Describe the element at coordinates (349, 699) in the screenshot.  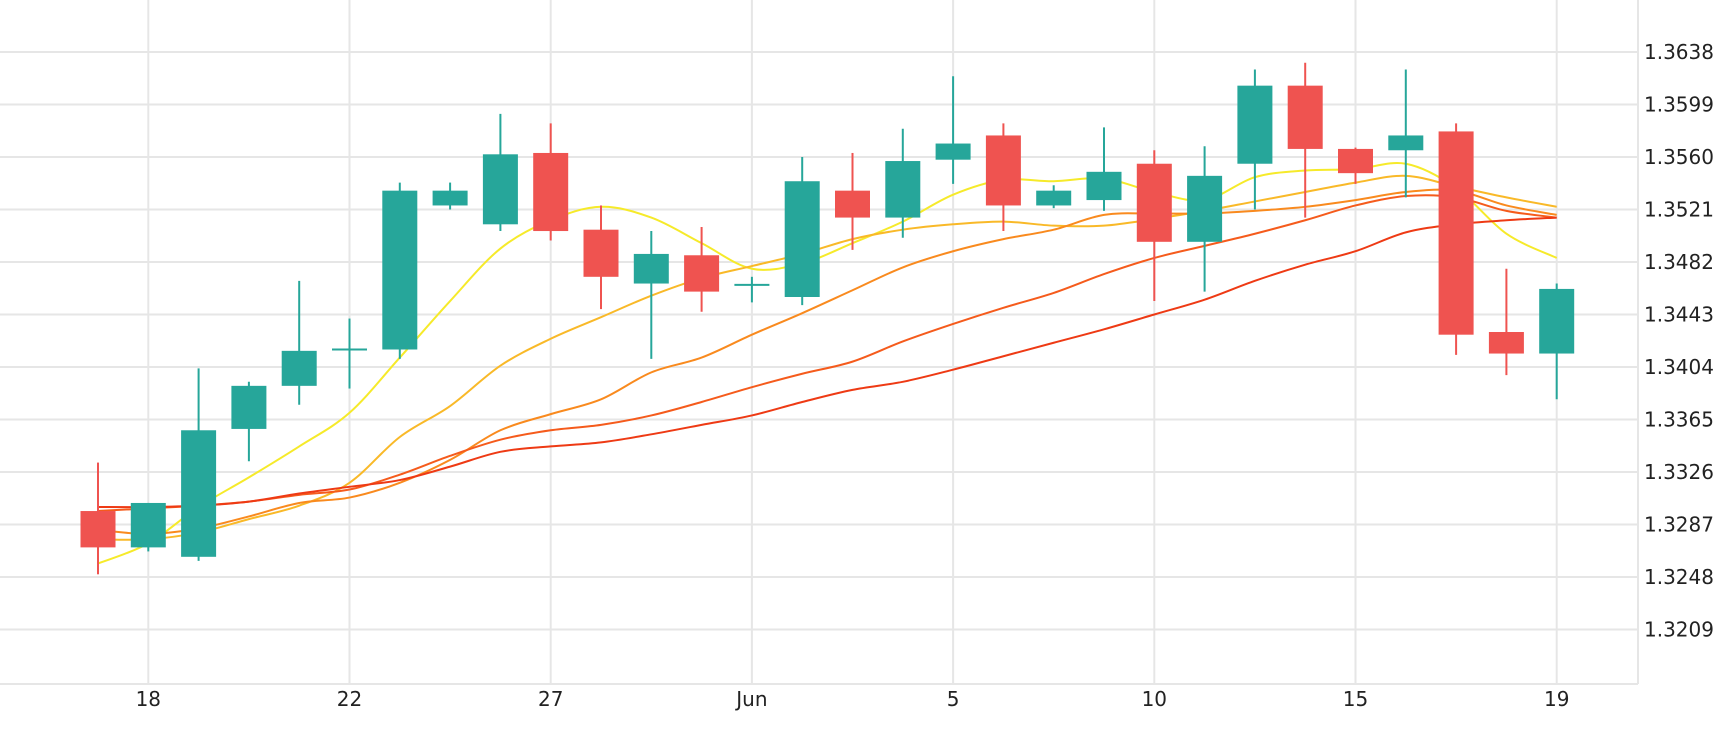
I see `x-tick-label: 22` at that location.